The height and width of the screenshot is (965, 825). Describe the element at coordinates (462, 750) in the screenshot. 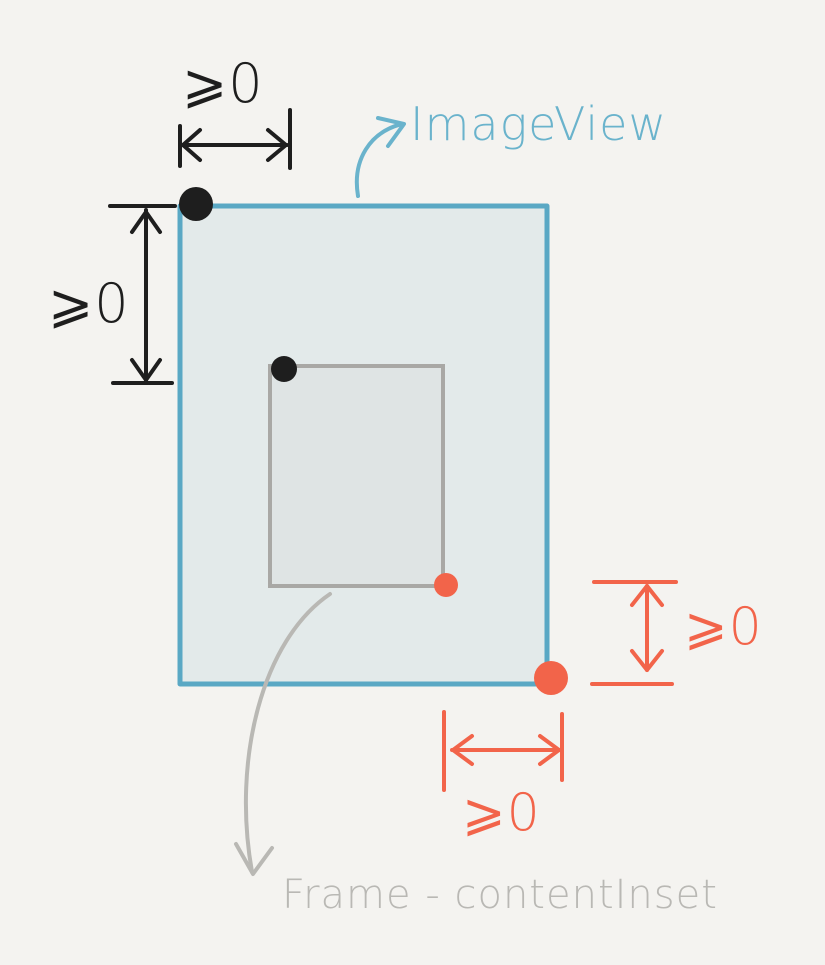

I see `bottom-h-arrowhead-left` at that location.